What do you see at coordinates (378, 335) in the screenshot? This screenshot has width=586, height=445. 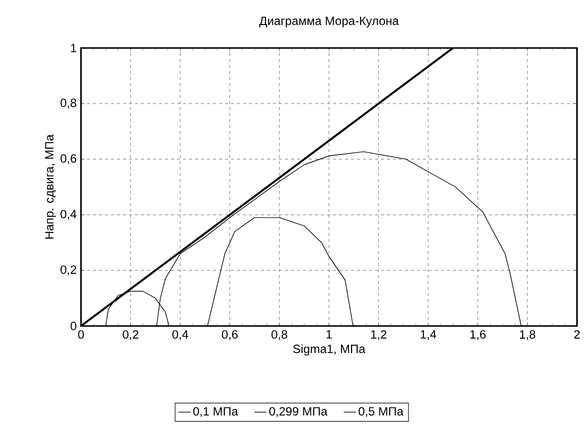 I see `x-tick-label: 1,2` at bounding box center [378, 335].